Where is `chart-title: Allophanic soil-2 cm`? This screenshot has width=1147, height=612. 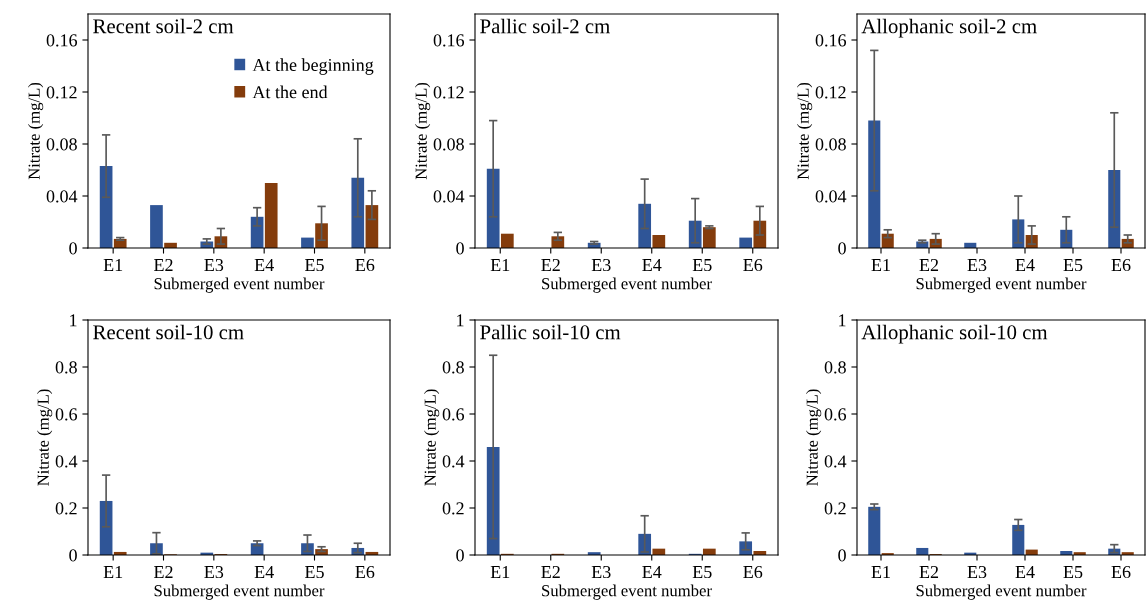 chart-title: Allophanic soil-2 cm is located at coordinates (949, 28).